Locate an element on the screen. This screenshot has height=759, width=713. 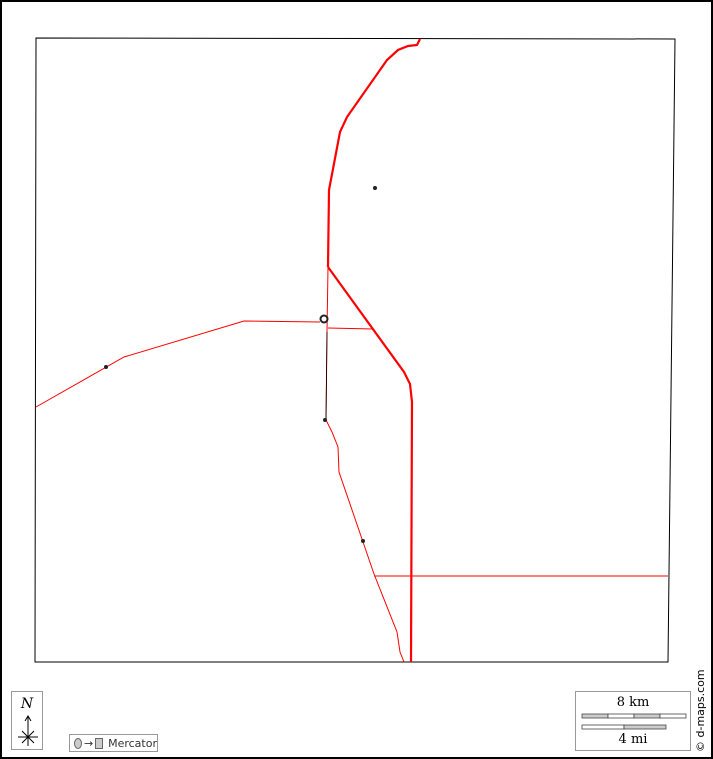
scale-bar: 8 km 4 mi is located at coordinates (633, 721).